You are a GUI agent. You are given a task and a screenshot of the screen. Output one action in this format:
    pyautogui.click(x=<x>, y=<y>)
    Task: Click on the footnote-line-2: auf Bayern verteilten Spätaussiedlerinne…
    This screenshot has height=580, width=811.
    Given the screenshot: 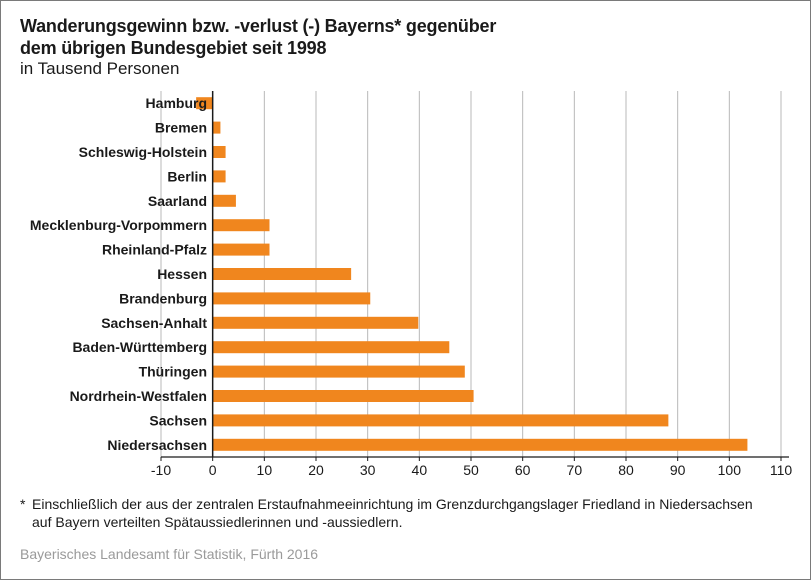 What is the action you would take?
    pyautogui.click(x=217, y=522)
    